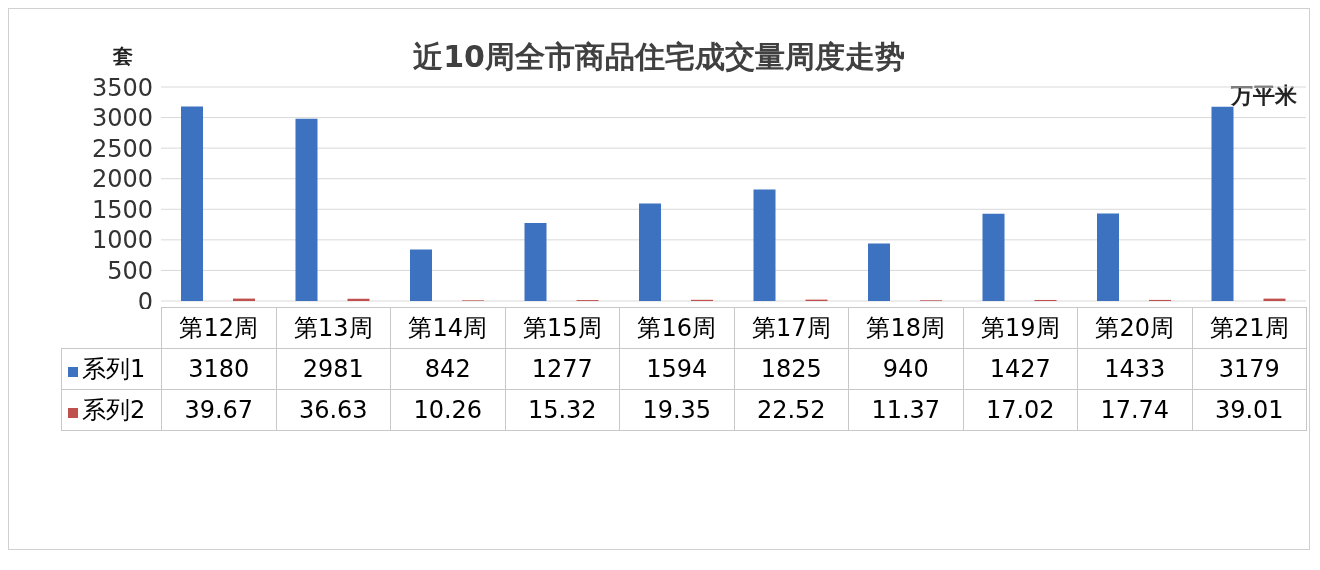  Describe the element at coordinates (123, 56) in the screenshot. I see `y-axis-title: 套` at that location.